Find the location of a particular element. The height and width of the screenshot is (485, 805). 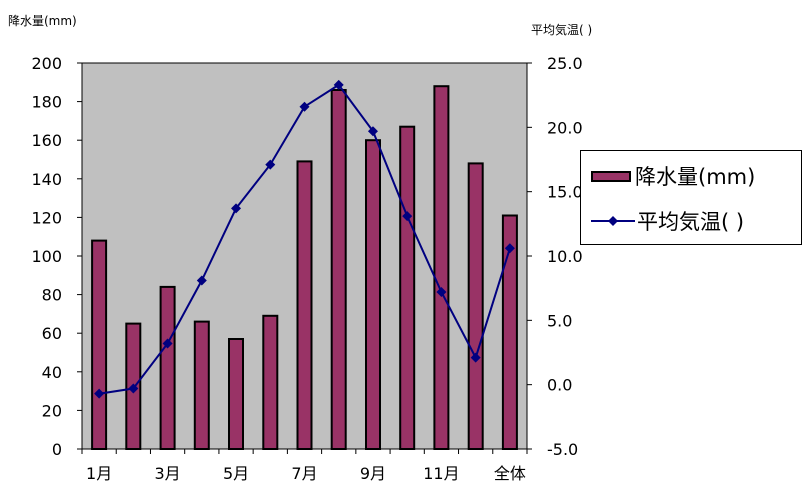

legend-swatch-bar is located at coordinates (611, 176).